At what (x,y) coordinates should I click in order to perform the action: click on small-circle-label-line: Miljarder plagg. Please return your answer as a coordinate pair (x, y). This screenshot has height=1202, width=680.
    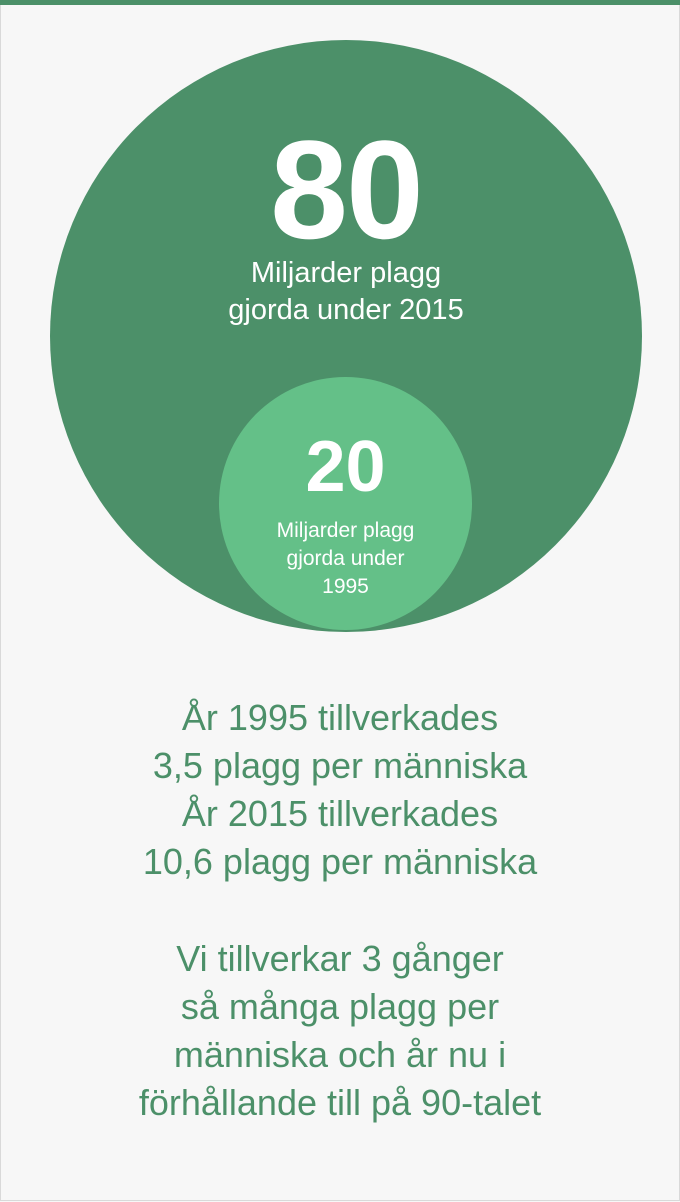
    Looking at the image, I should click on (345, 530).